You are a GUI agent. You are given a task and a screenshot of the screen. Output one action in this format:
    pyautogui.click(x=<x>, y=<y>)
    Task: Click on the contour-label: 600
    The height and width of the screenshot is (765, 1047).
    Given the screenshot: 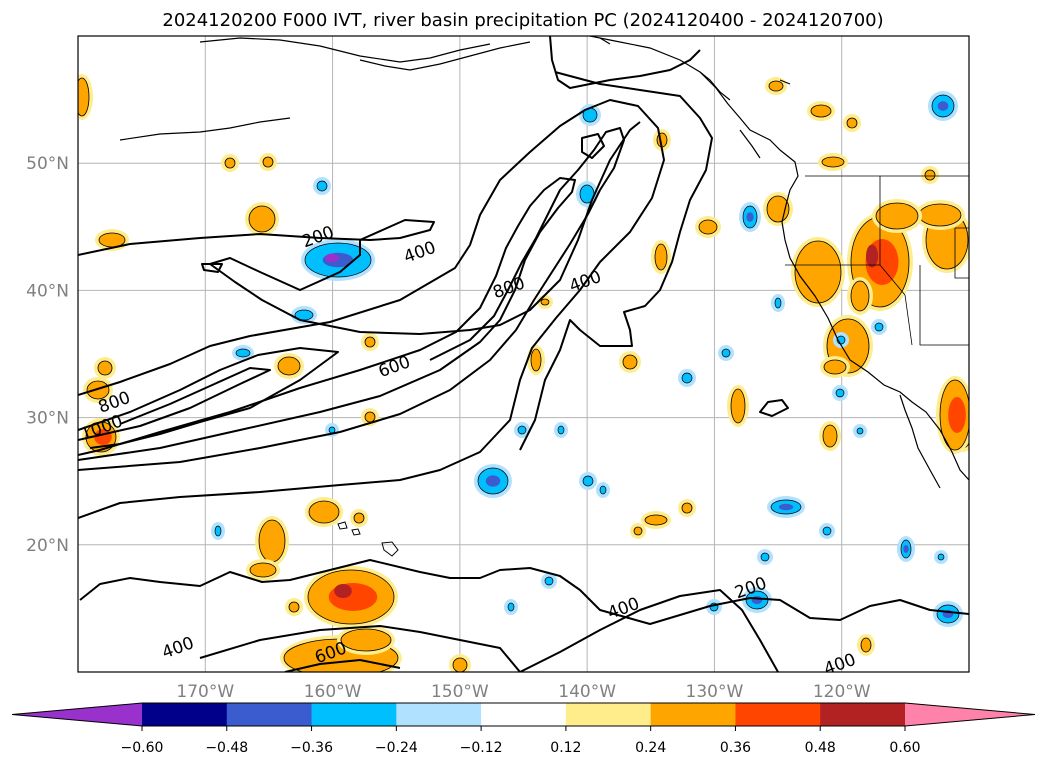 What is the action you would take?
    pyautogui.click(x=394, y=367)
    